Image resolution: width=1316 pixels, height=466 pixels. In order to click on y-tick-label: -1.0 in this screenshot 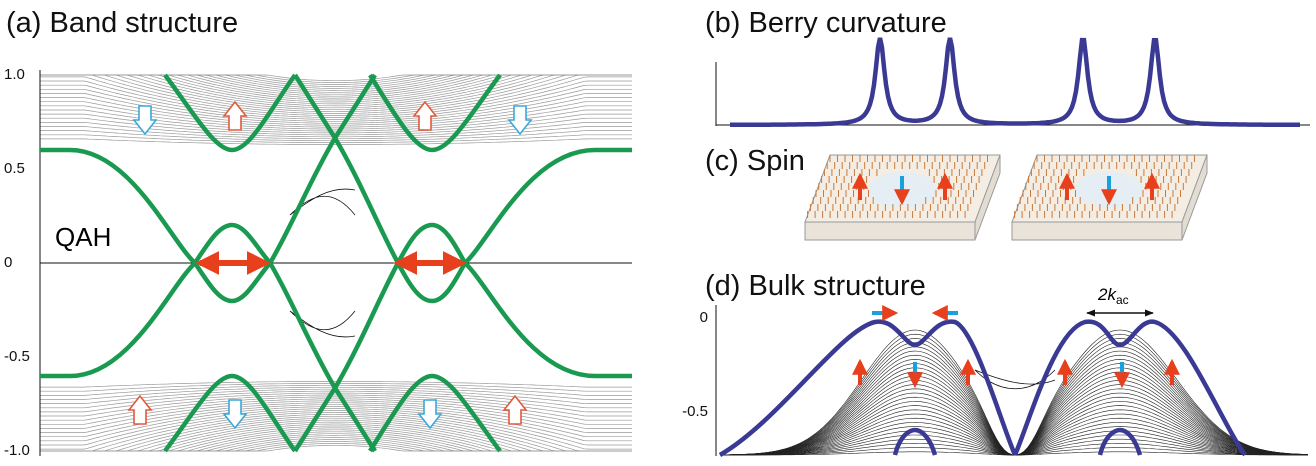, I will do `click(17, 450)`.